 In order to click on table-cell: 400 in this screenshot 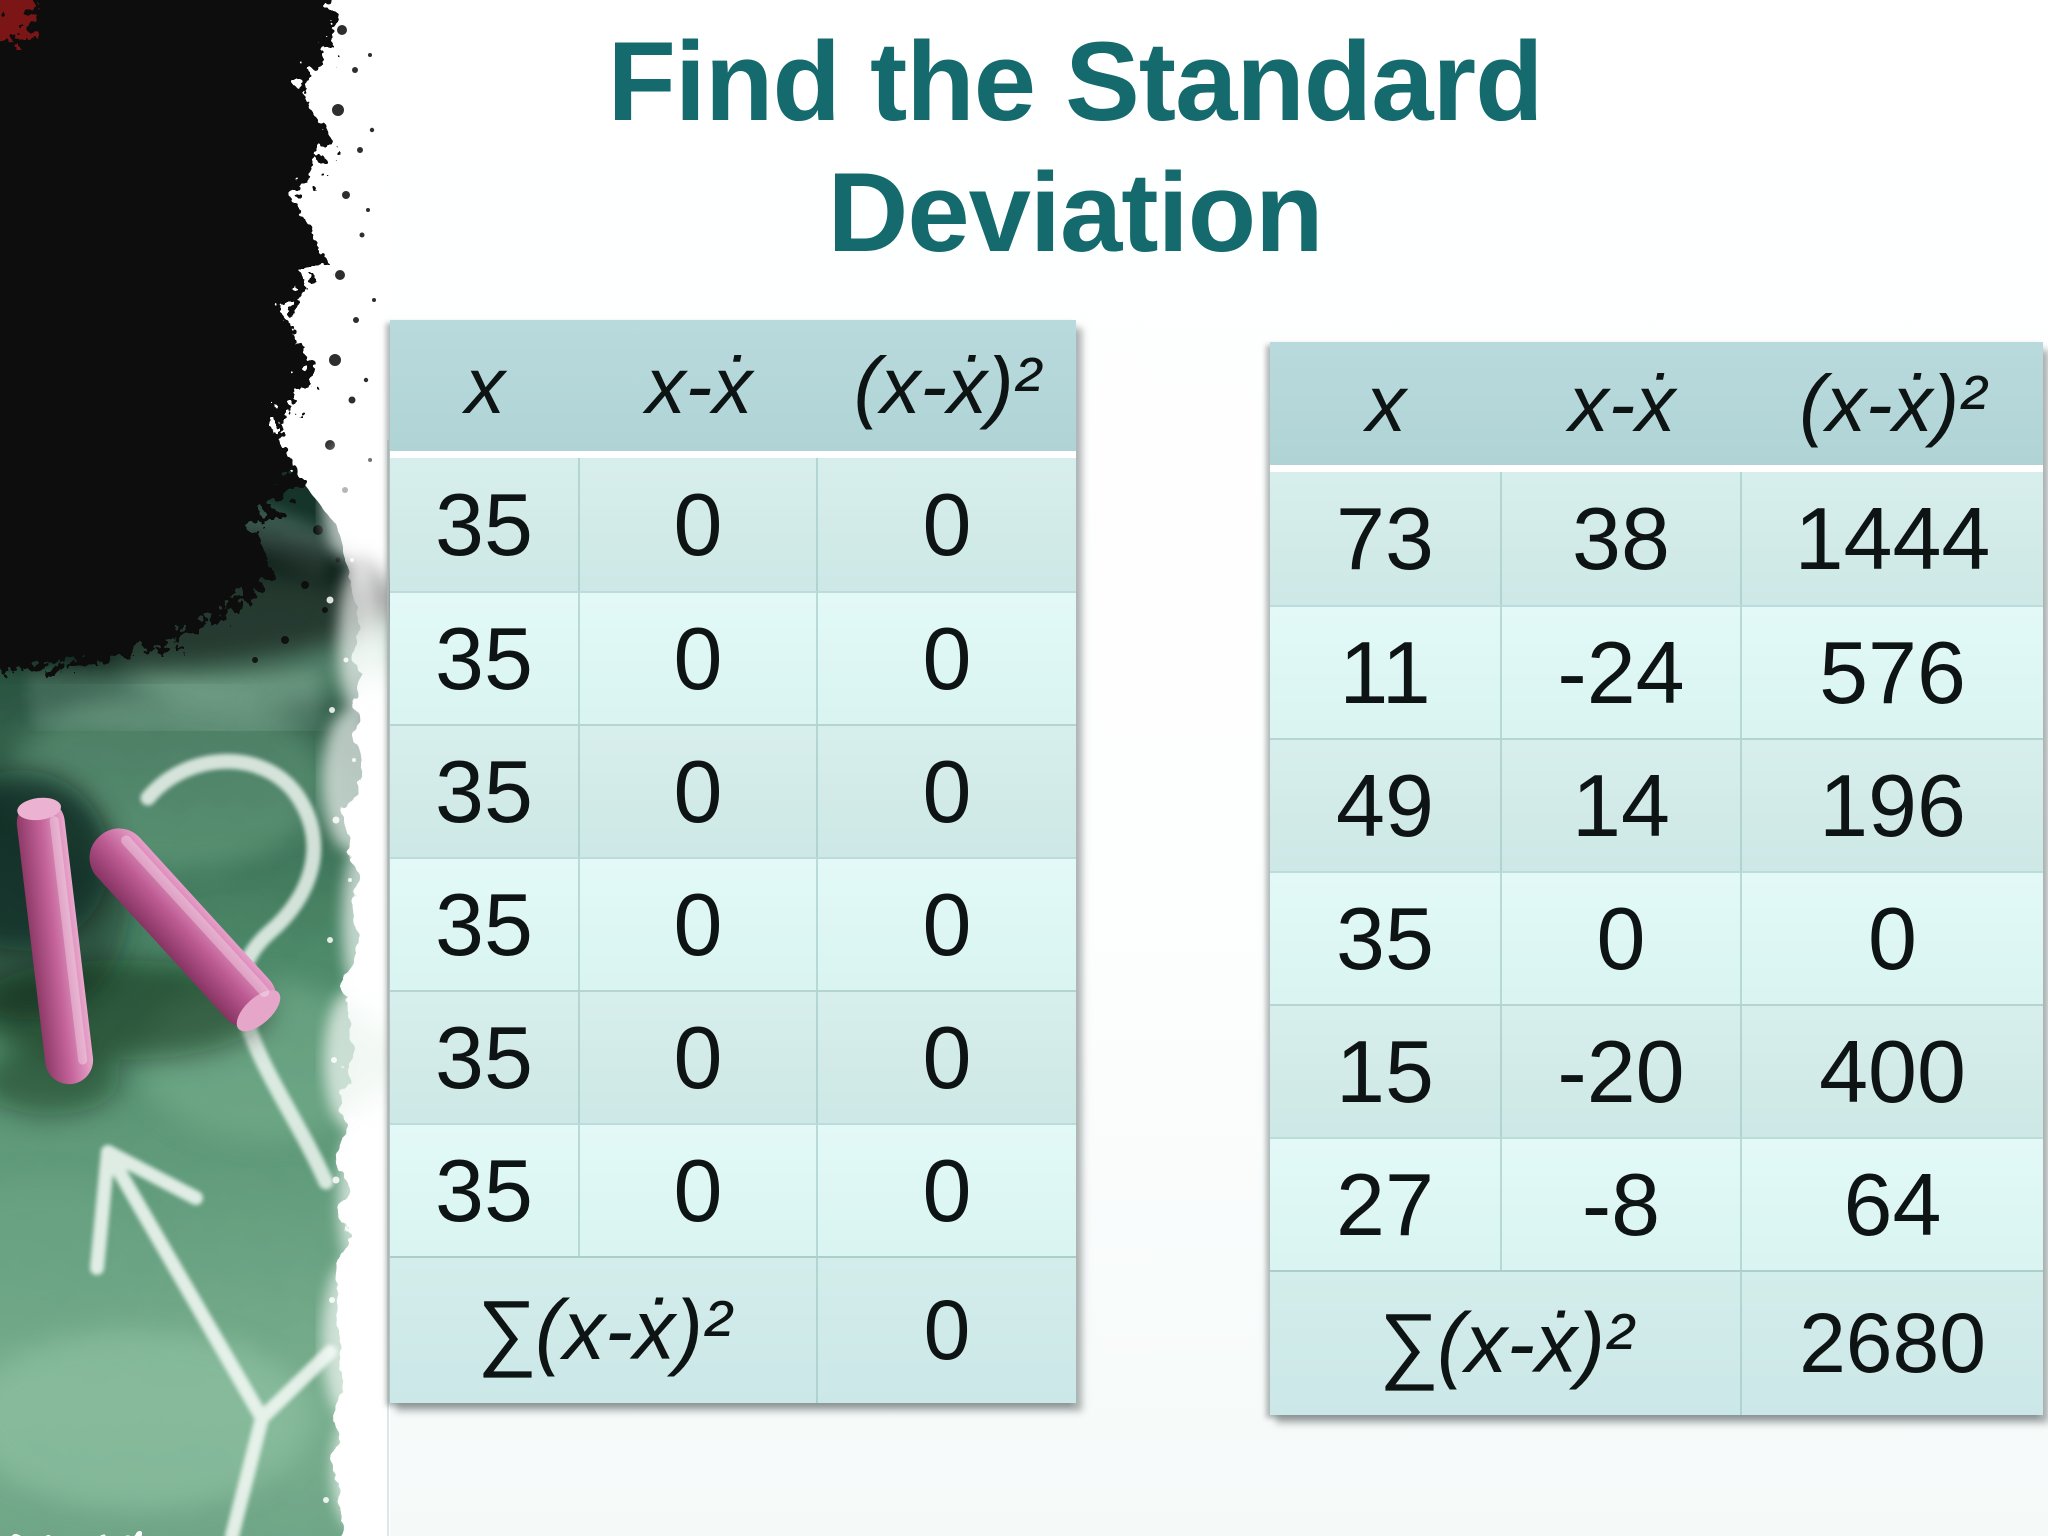, I will do `click(1892, 1070)`.